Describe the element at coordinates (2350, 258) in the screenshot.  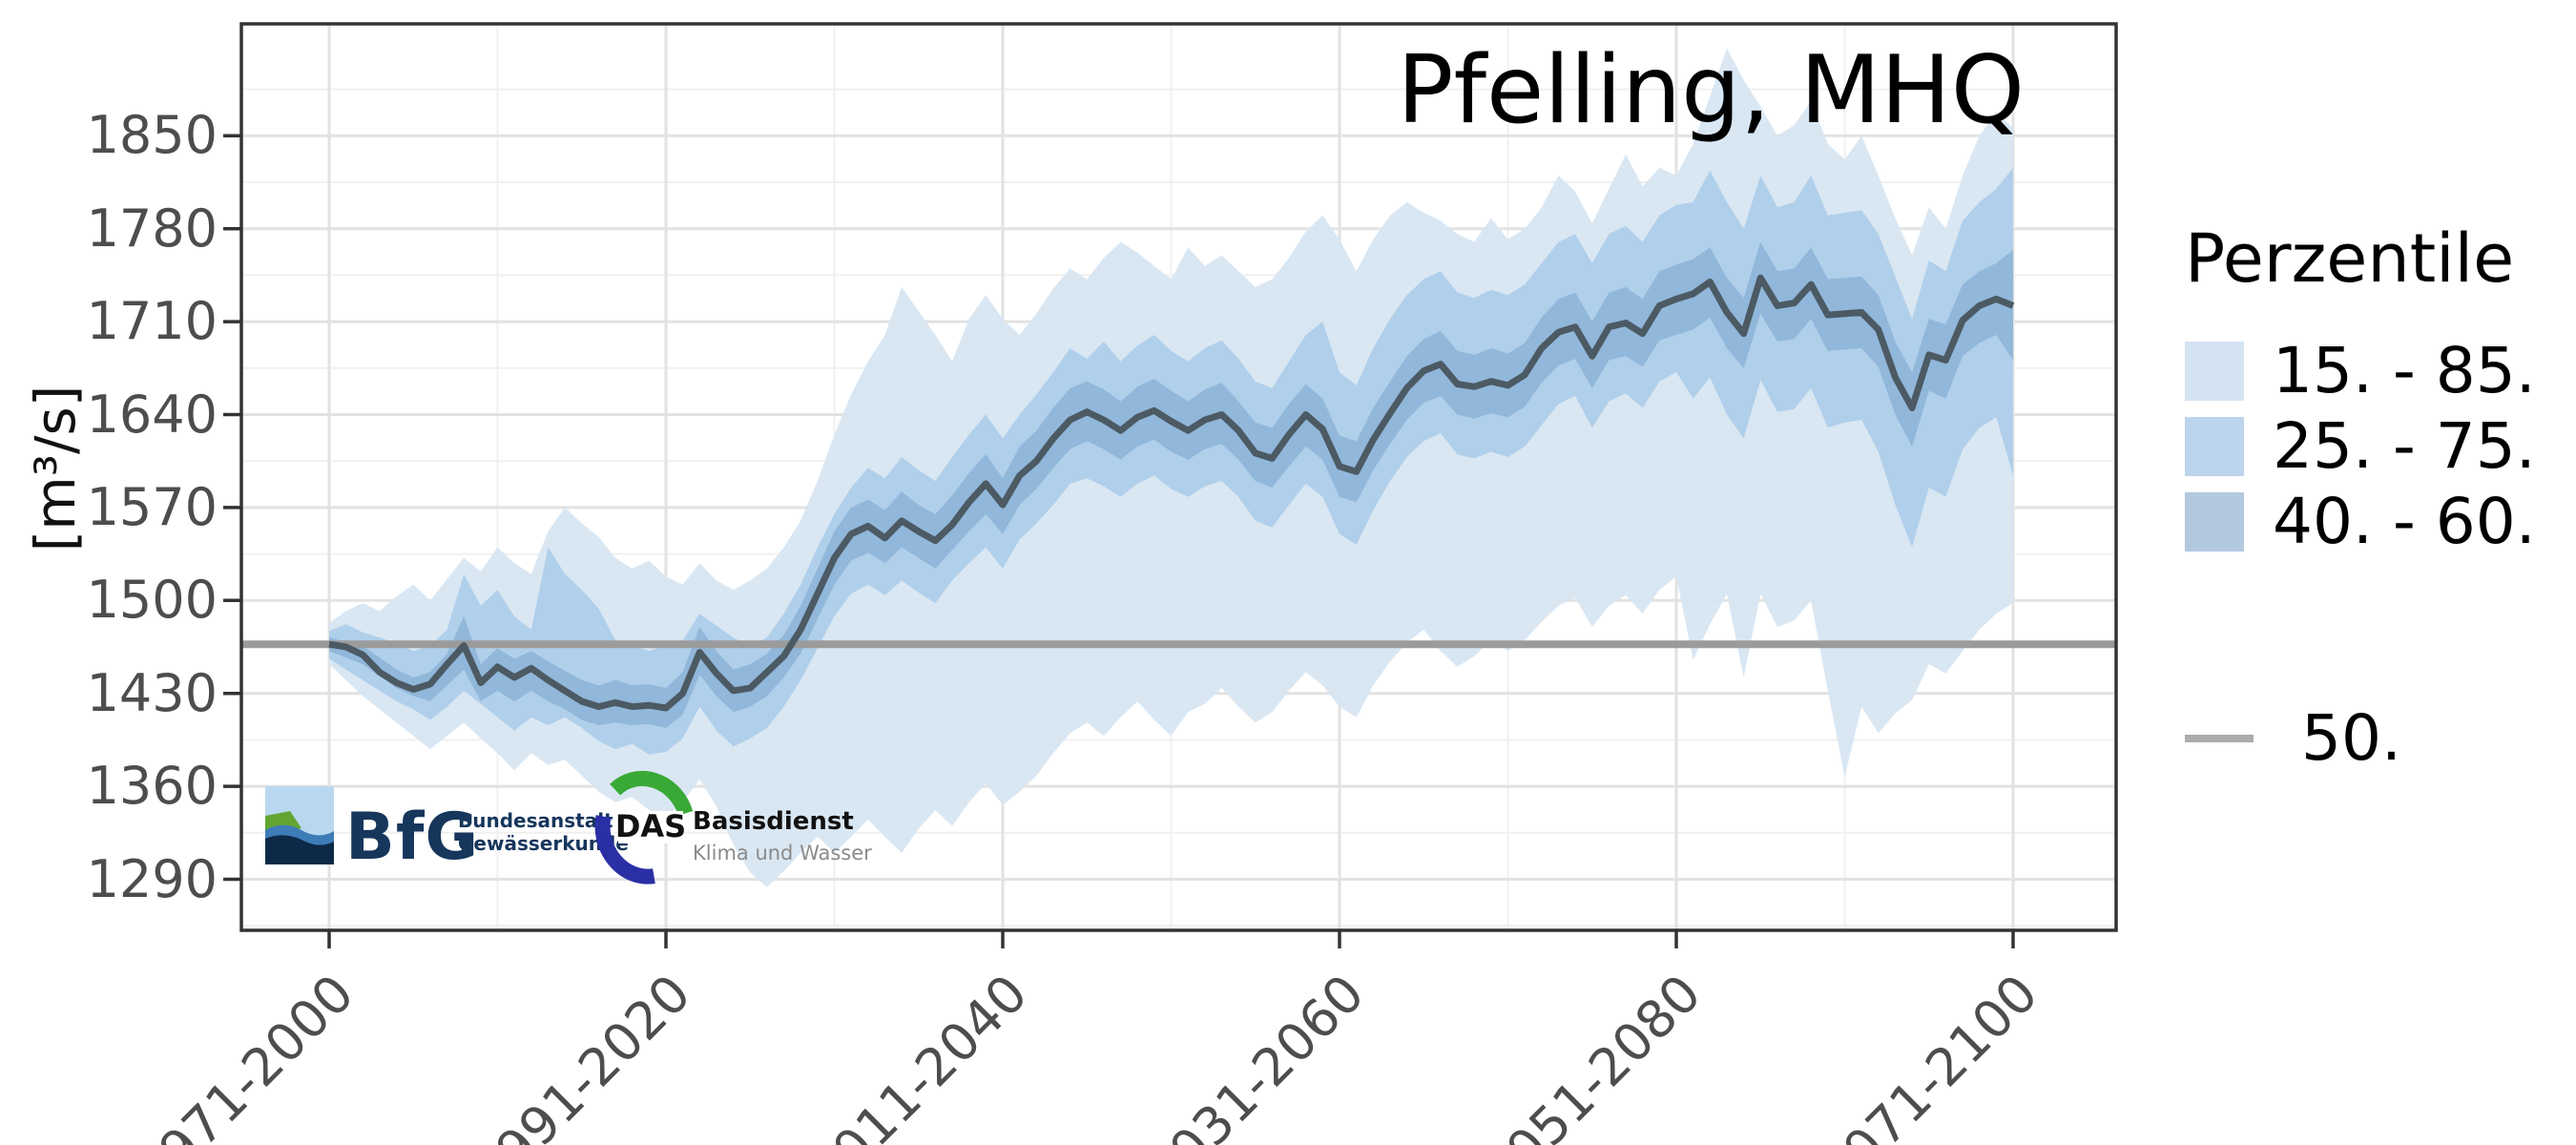
I see `legend-title: Perzentile` at that location.